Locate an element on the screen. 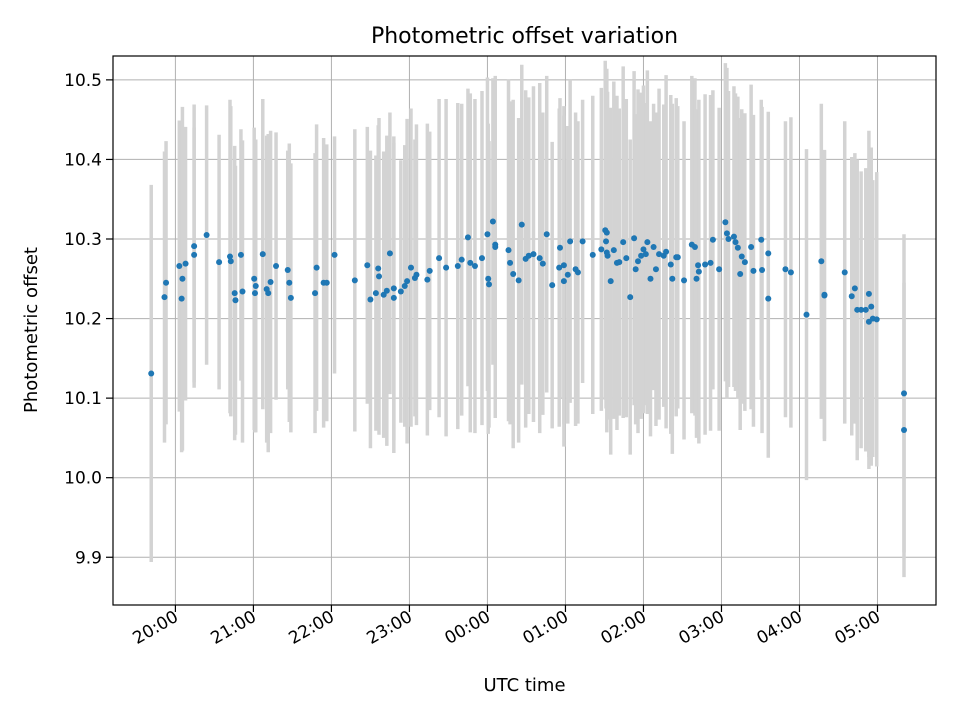 Image resolution: width=960 pixels, height=720 pixels. y-axis-ticks: 9.9 10.0 10.1 10.2 10.3 10.4 10.5 is located at coordinates (88, 319).